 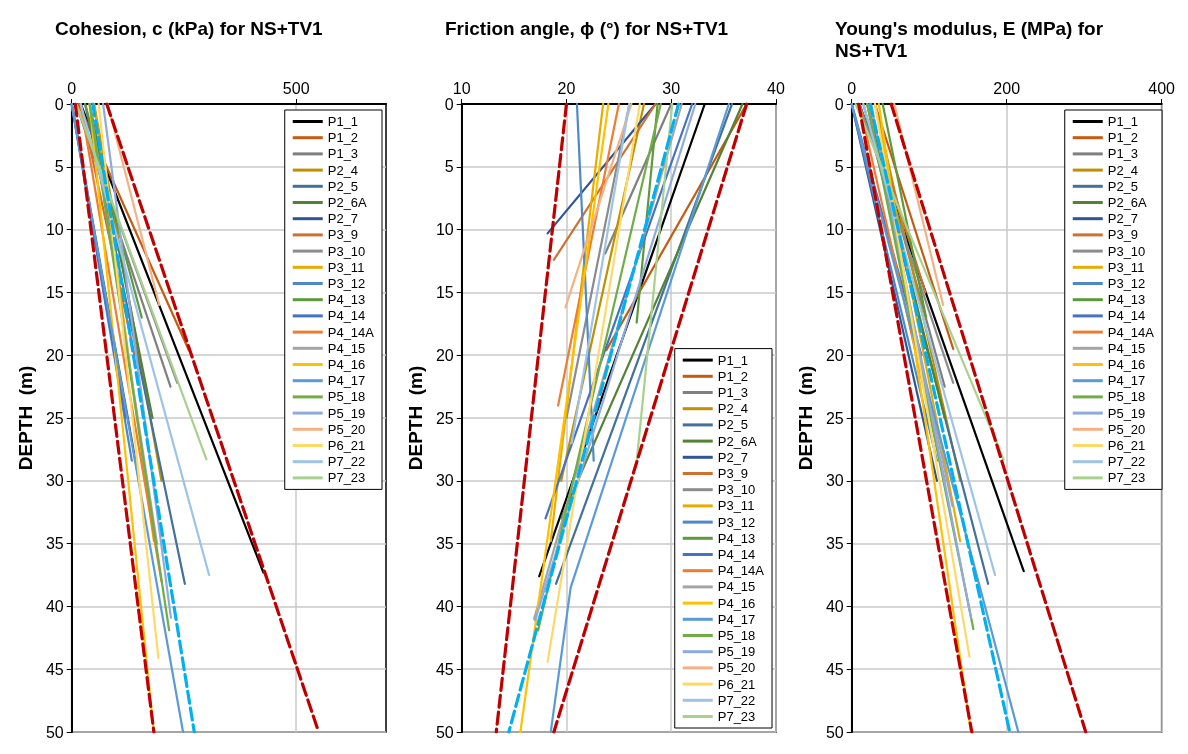 What do you see at coordinates (296, 88) in the screenshot?
I see `x-tick-label: 500` at bounding box center [296, 88].